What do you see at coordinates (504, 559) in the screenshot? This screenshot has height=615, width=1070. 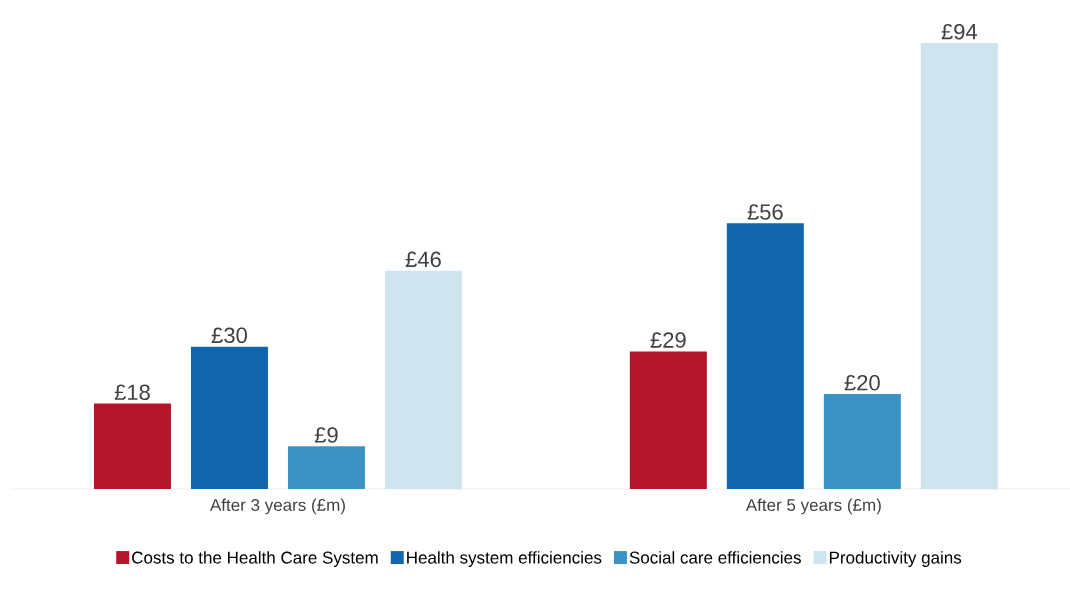 I see `legend-label: Health system efficiencies` at bounding box center [504, 559].